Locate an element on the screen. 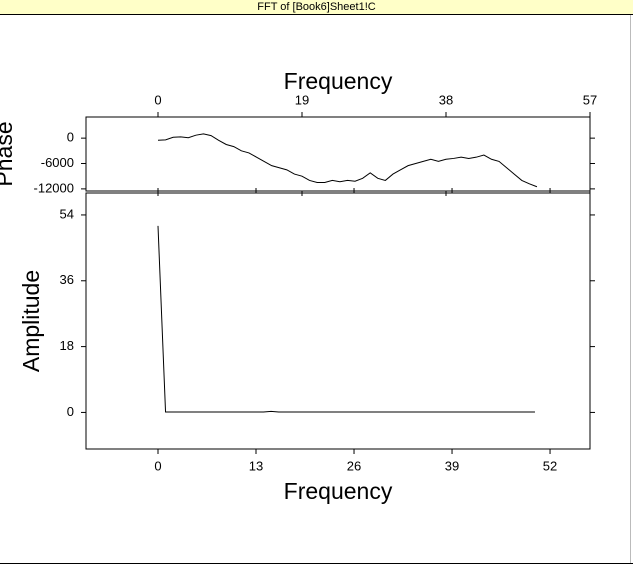 Image resolution: width=633 pixels, height=566 pixels. x-tick-label: 38 is located at coordinates (446, 99).